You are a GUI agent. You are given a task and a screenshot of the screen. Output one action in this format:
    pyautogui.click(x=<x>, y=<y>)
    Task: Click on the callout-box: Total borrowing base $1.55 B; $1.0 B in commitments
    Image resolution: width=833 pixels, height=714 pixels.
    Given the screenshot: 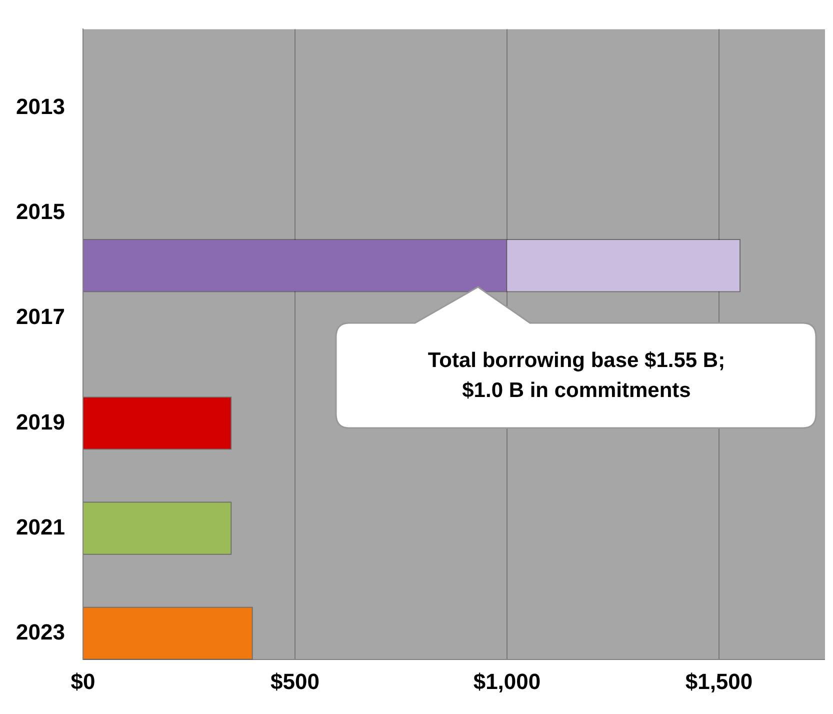 What is the action you would take?
    pyautogui.click(x=576, y=357)
    